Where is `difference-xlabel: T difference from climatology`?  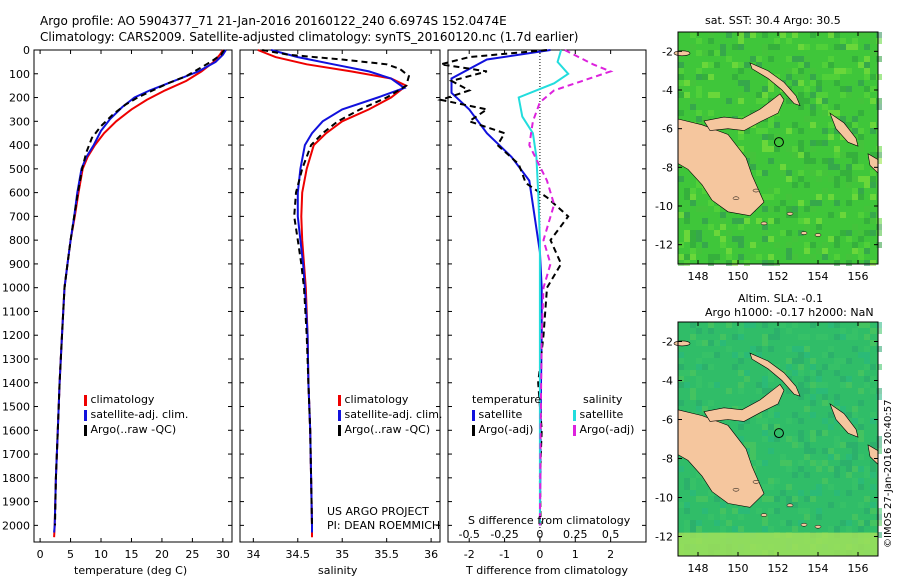
difference-xlabel: T difference from climatology is located at coordinates (547, 570).